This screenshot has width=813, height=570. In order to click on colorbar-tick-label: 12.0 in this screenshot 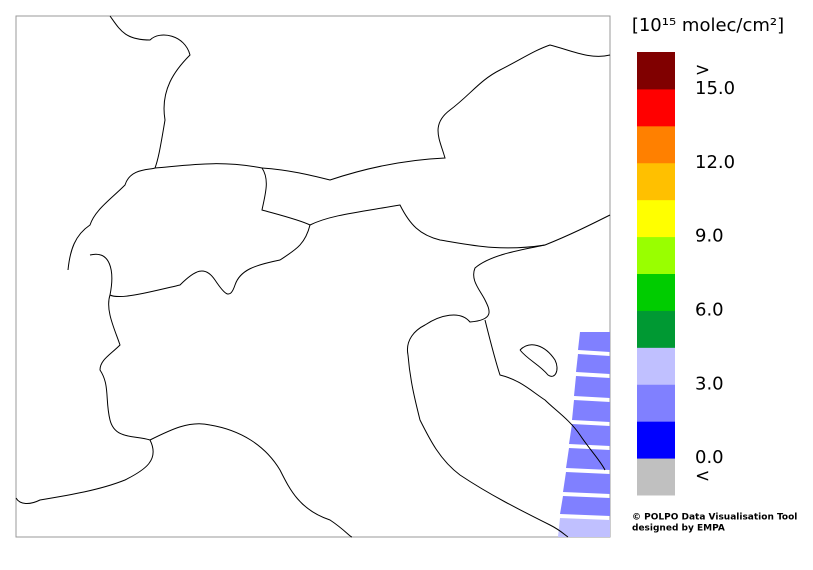, I will do `click(715, 162)`.